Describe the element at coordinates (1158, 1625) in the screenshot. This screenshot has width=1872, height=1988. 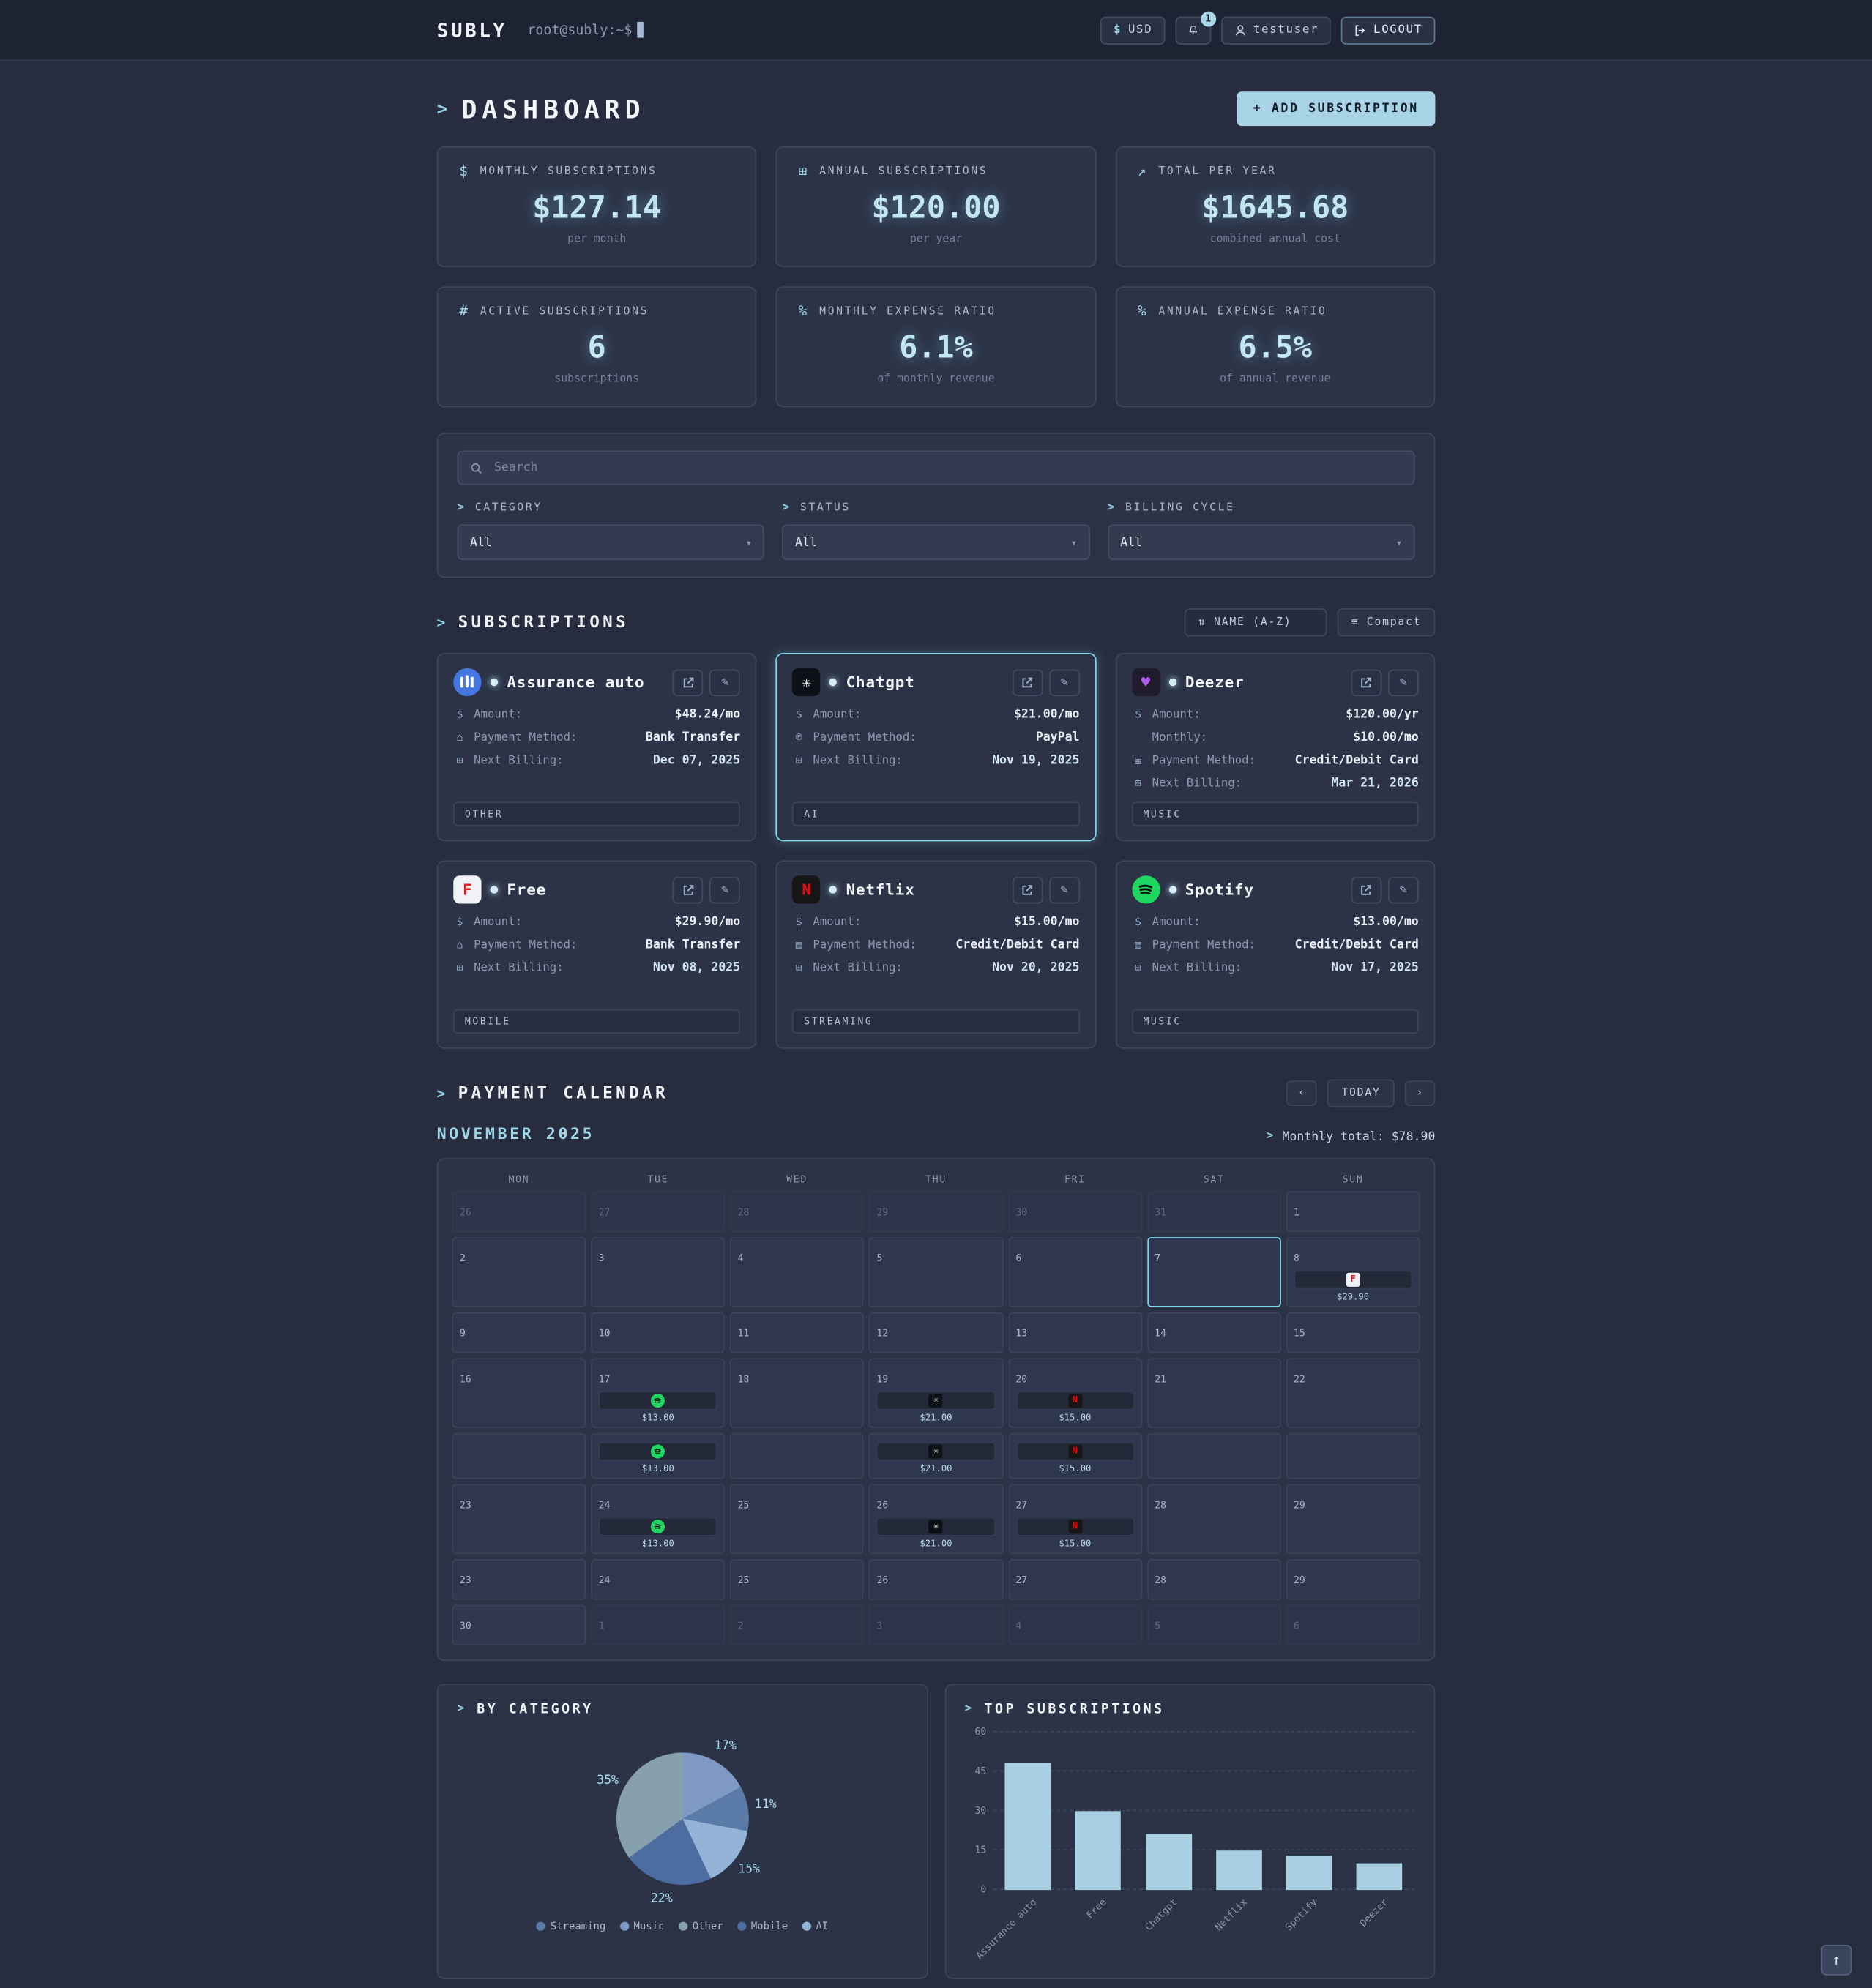
I see `day-number: 5` at that location.